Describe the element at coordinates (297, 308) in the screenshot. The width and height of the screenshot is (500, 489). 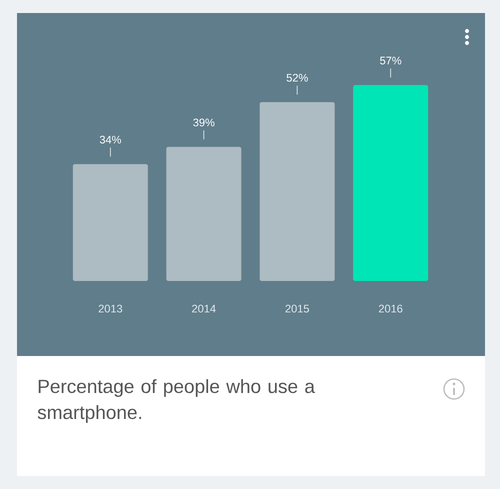
I see `x-tick-label: 2015` at that location.